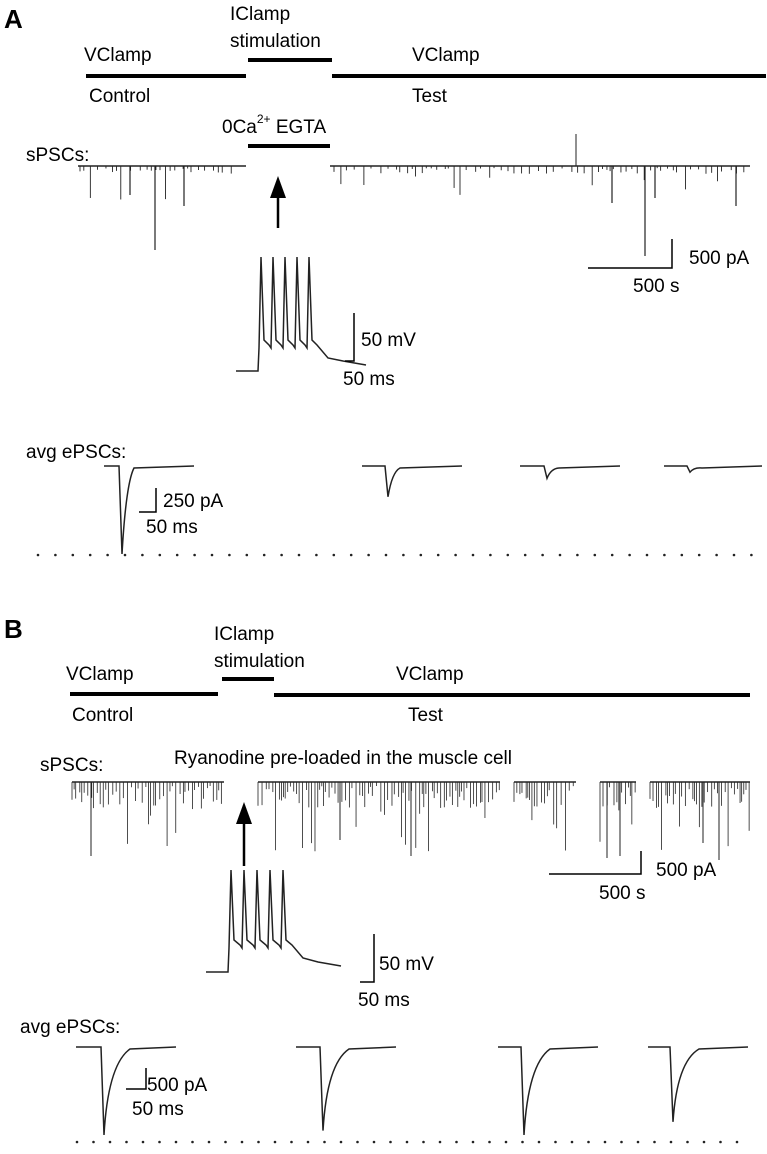  What do you see at coordinates (244, 834) in the screenshot?
I see `panel-b-stimulation-arrow` at bounding box center [244, 834].